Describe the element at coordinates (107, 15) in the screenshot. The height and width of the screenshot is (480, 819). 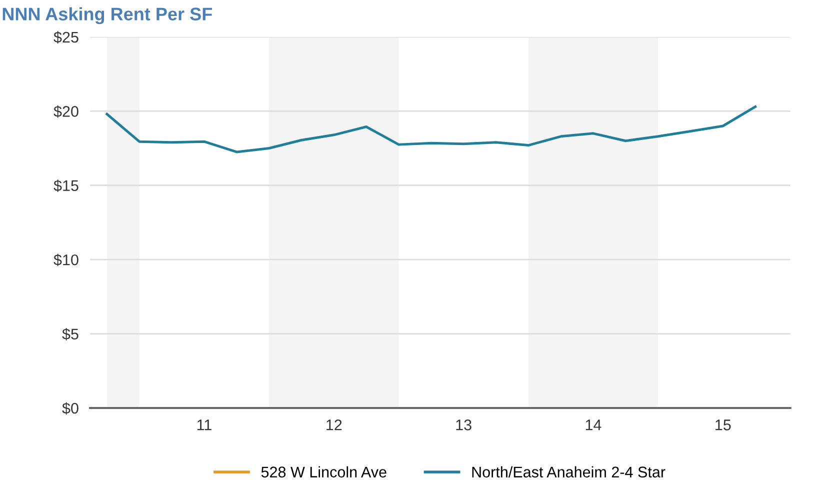
I see `chart-title: NNN Asking Rent Per SF` at that location.